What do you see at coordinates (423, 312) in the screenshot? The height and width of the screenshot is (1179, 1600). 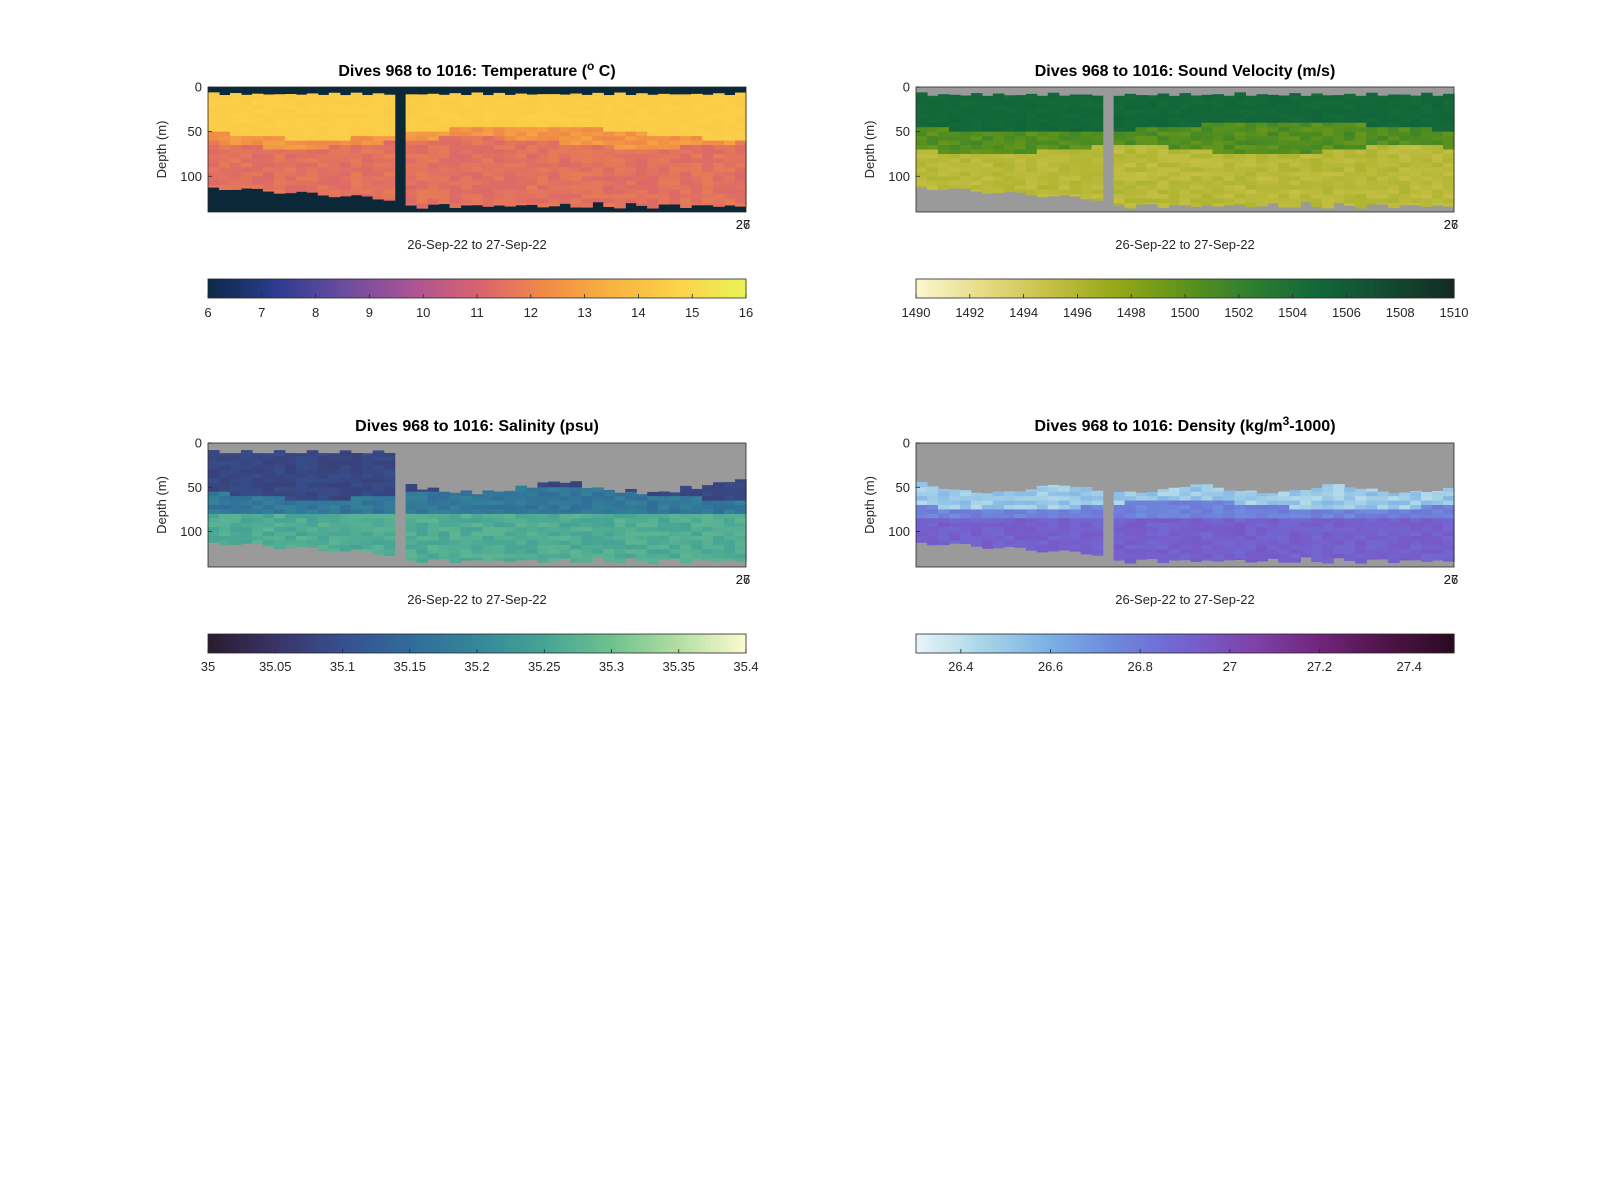 I see `colorbar-tick-label: 10` at bounding box center [423, 312].